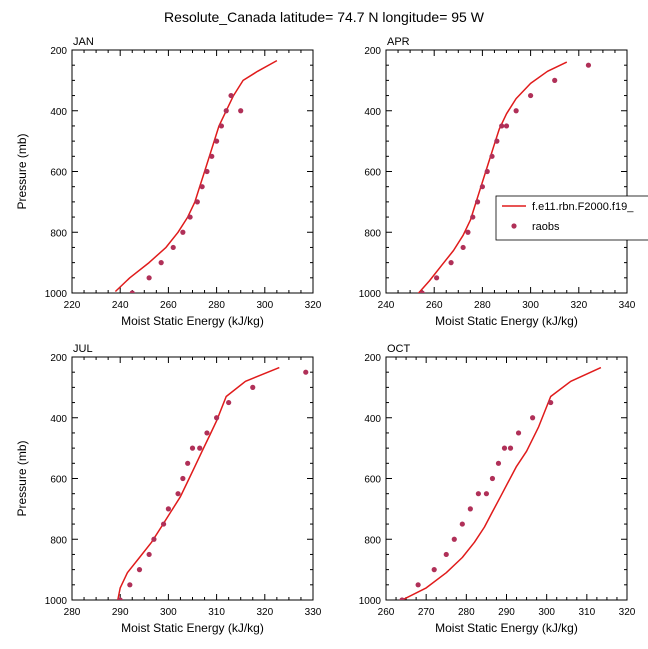 The image size is (648, 649). Describe the element at coordinates (399, 349) in the screenshot. I see `panel-label: OCT` at that location.